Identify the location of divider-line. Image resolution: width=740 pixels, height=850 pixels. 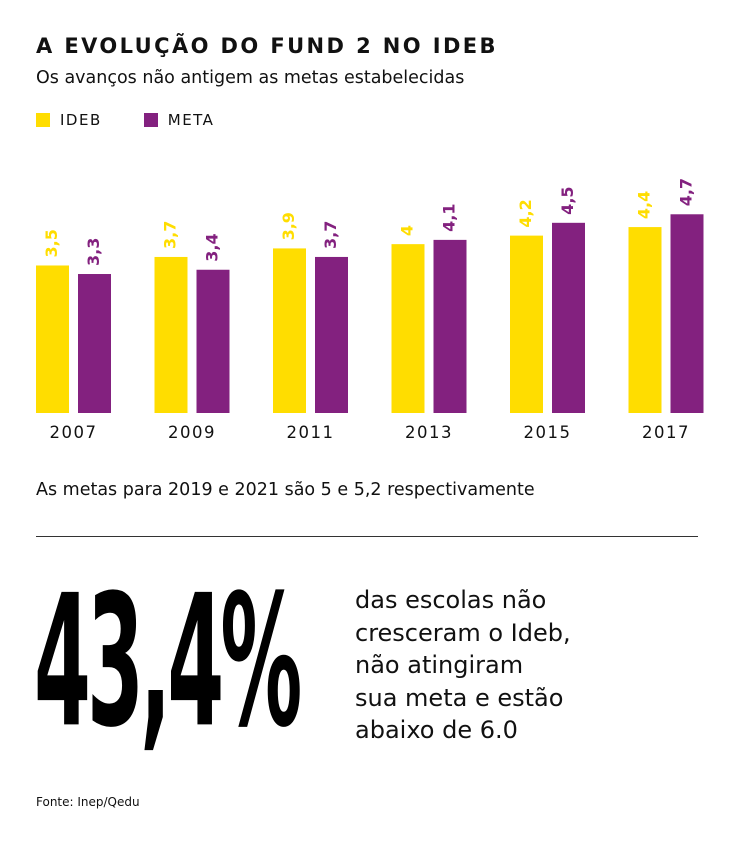
(367, 536).